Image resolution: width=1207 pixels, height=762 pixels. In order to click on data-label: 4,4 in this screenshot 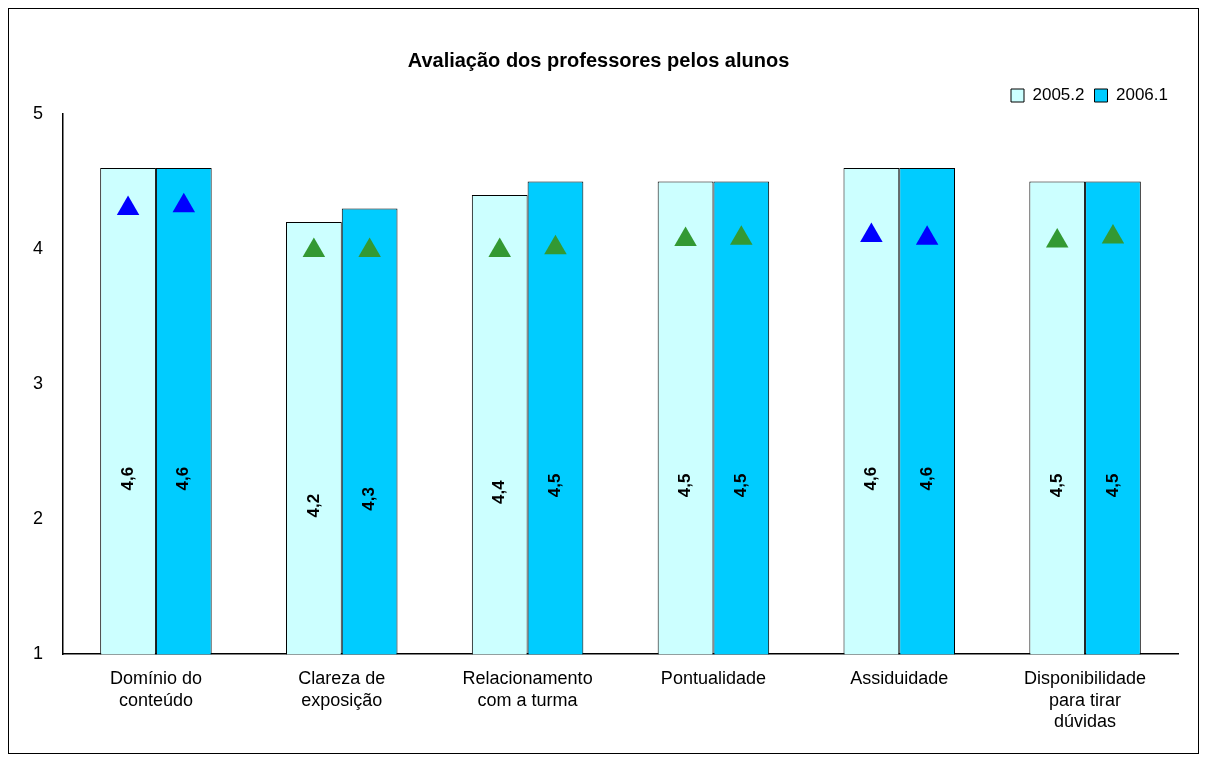, I will do `click(499, 491)`.